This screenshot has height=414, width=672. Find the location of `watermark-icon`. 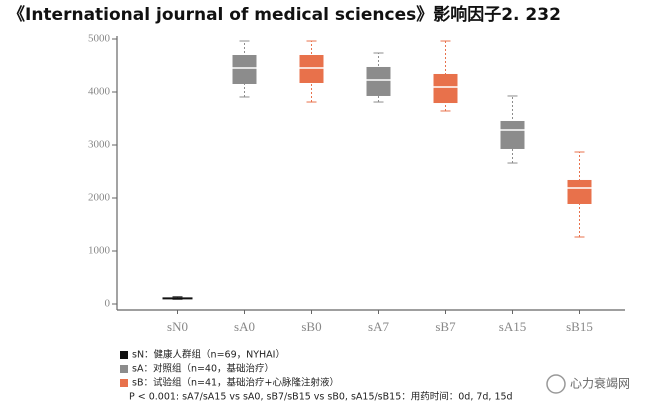

watermark-icon is located at coordinates (556, 384).